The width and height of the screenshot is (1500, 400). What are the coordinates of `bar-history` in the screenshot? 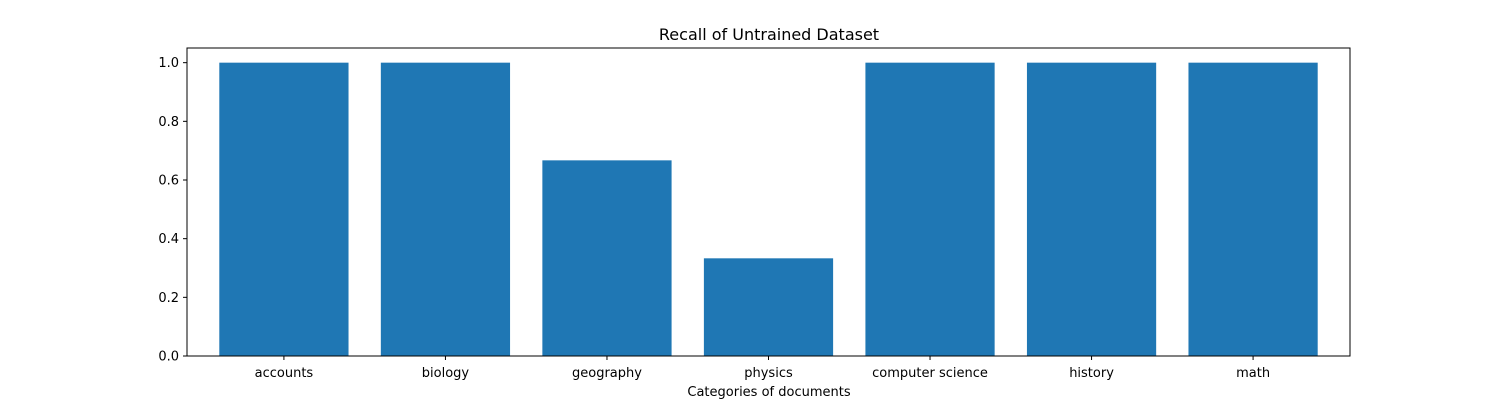 It's located at (1091, 209).